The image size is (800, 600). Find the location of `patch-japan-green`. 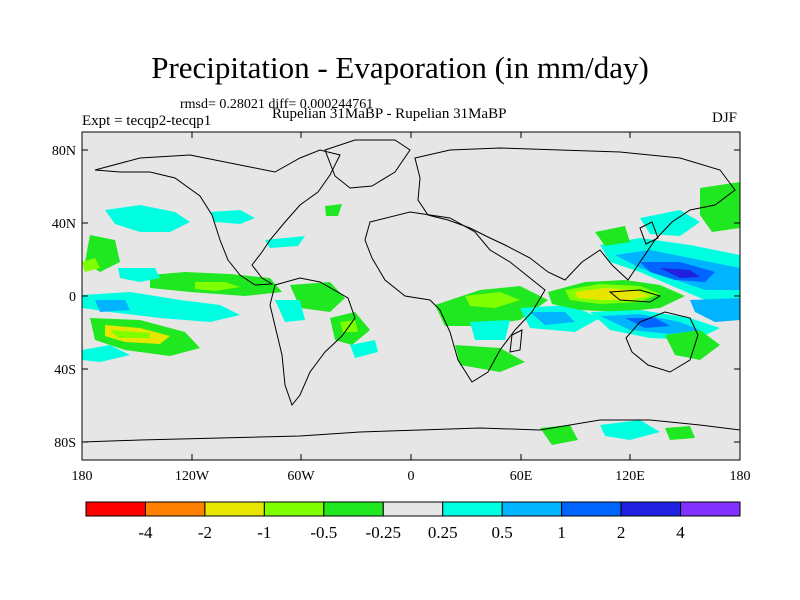

patch-japan-green is located at coordinates (612, 236).